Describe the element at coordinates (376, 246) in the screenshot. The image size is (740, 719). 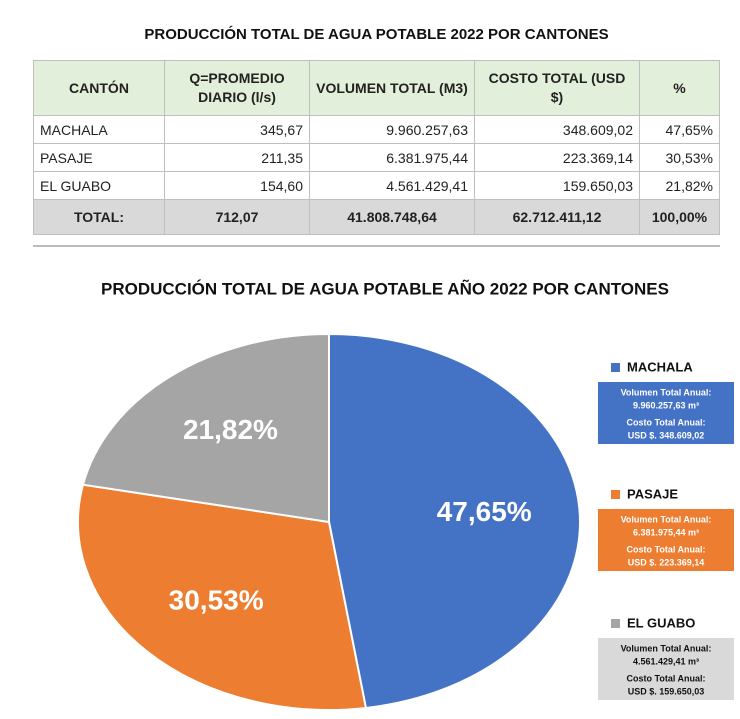
I see `separator` at that location.